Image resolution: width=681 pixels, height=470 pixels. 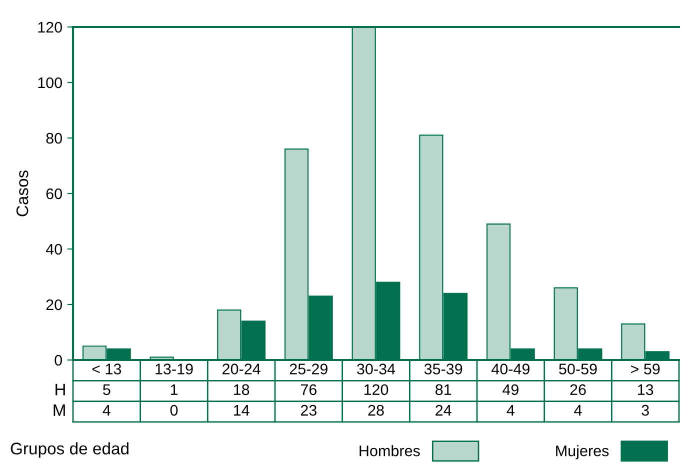 What do you see at coordinates (174, 410) in the screenshot?
I see `data-label: 0` at bounding box center [174, 410].